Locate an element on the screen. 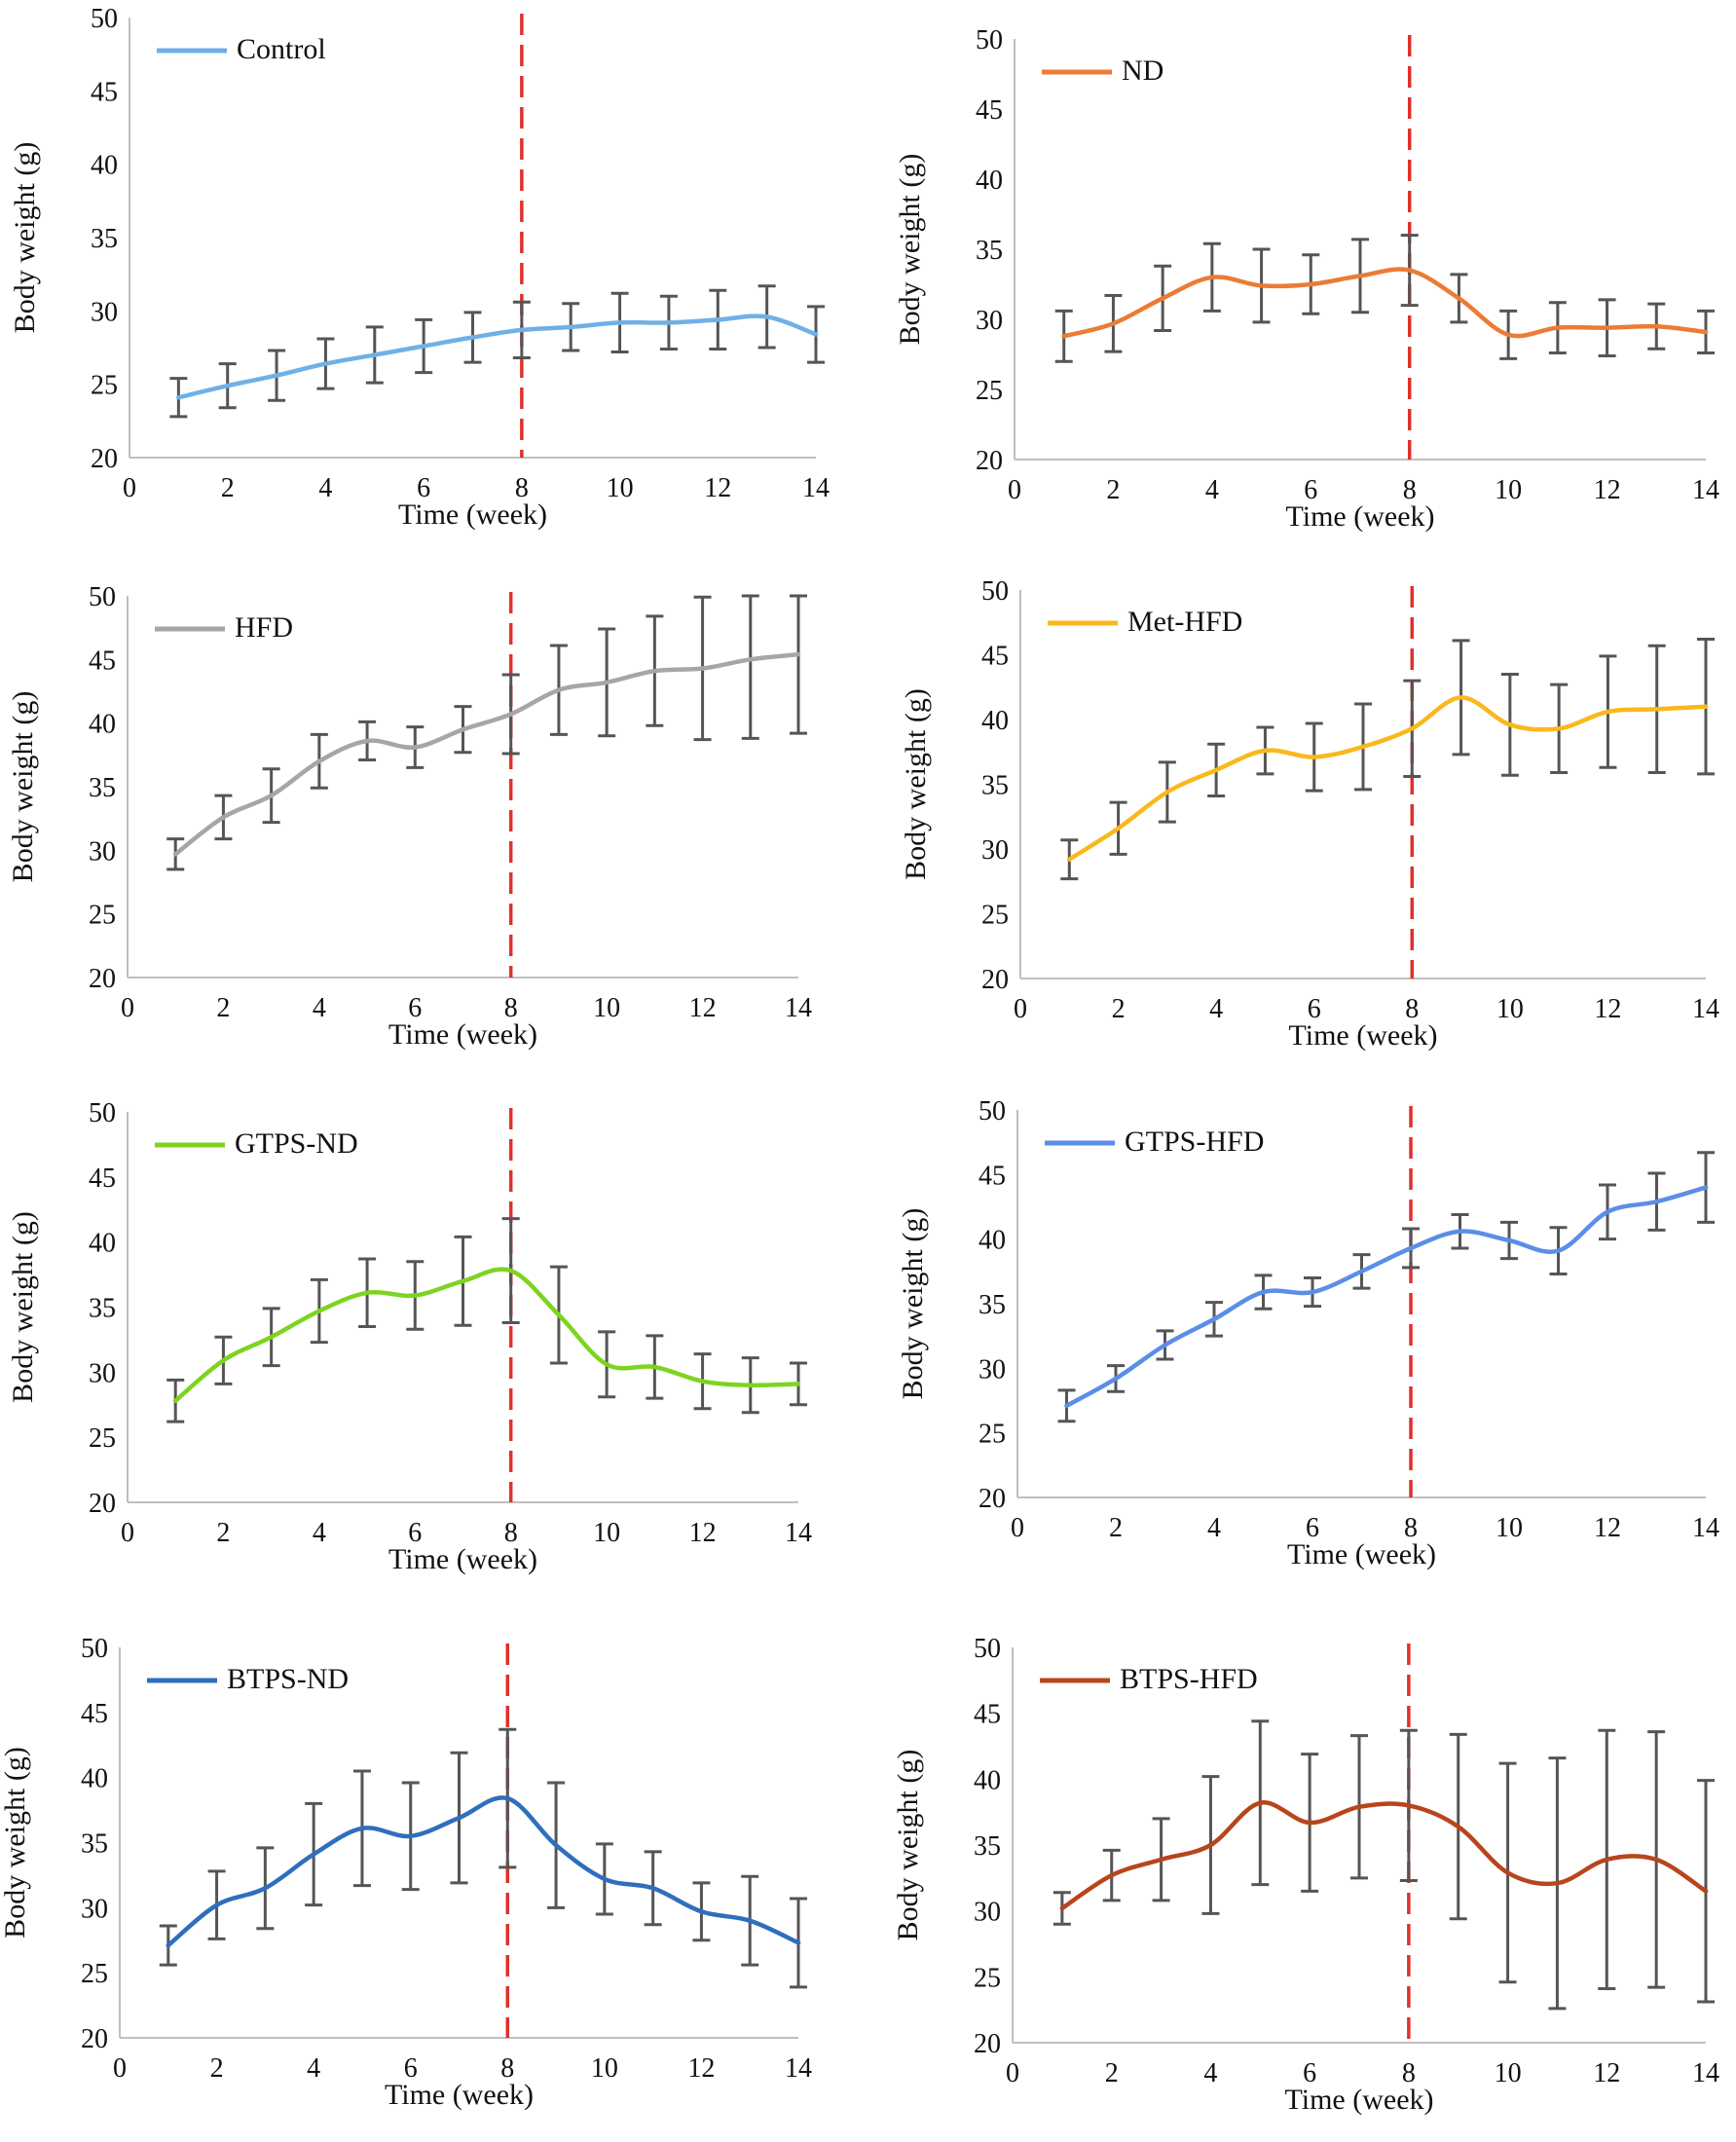 Image resolution: width=1736 pixels, height=2142 pixels. error-bar is located at coordinates (750, 667).